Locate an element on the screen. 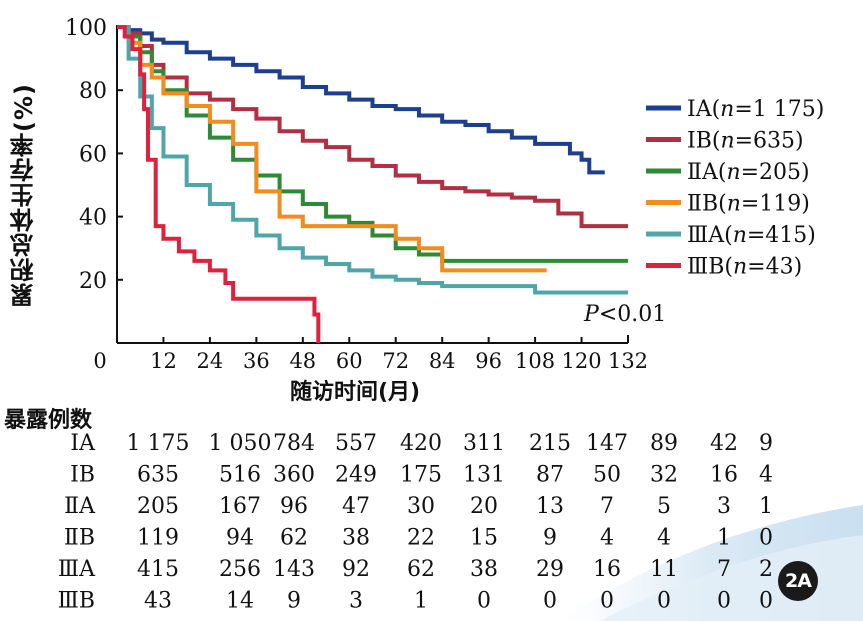 The height and width of the screenshot is (621, 863). risk-cell: 557 is located at coordinates (356, 443).